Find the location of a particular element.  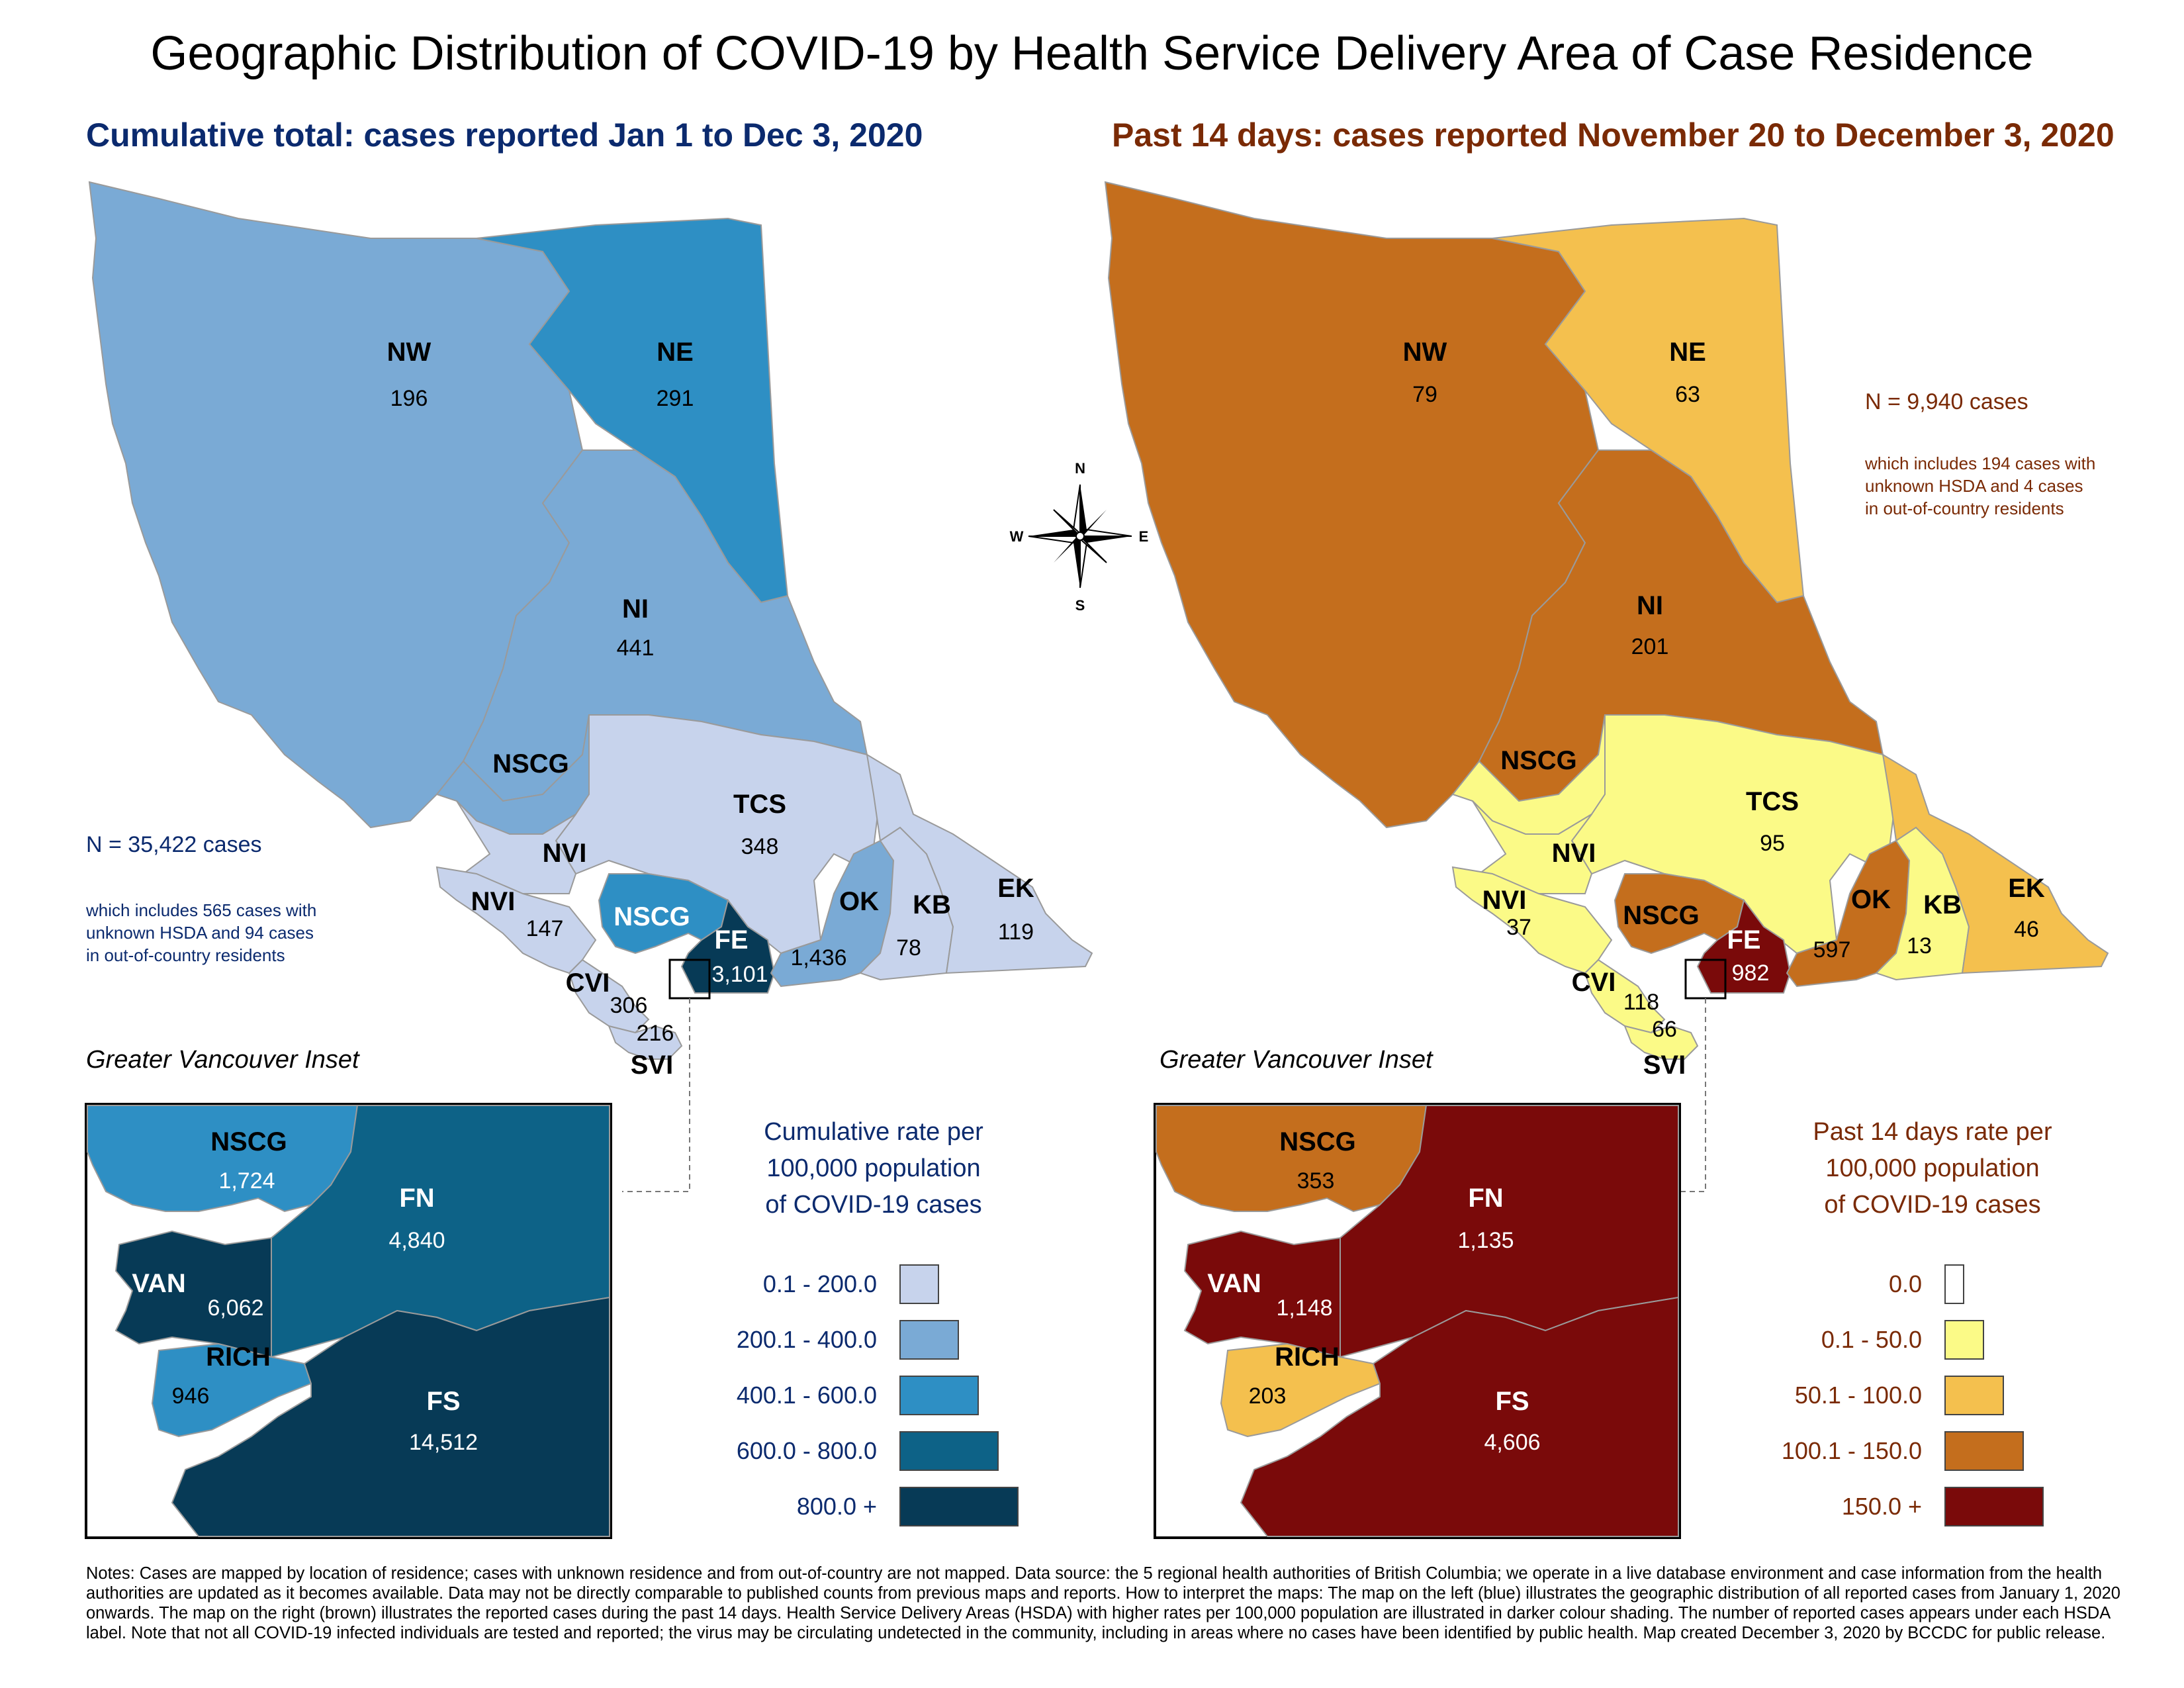

legend-item: 400.1 - 600.0 is located at coordinates (859, 1395).